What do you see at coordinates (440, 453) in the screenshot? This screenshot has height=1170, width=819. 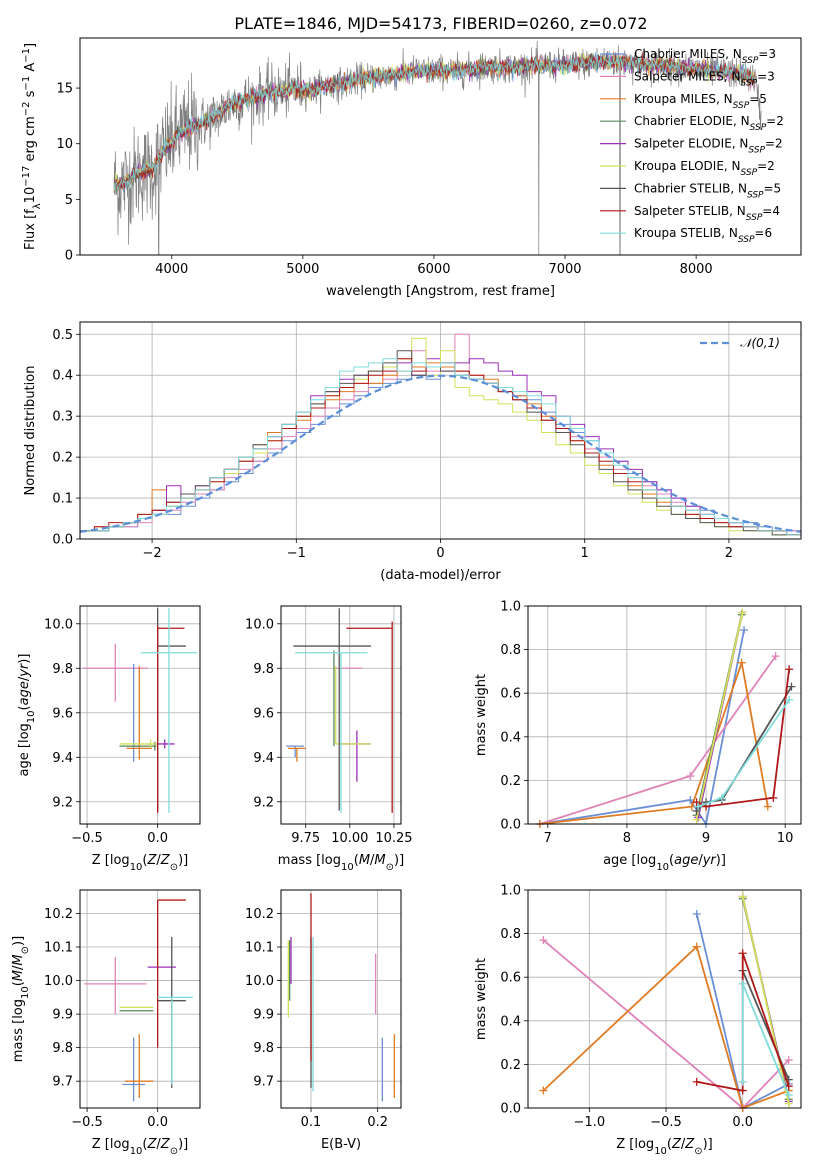 I see `normal-curve` at bounding box center [440, 453].